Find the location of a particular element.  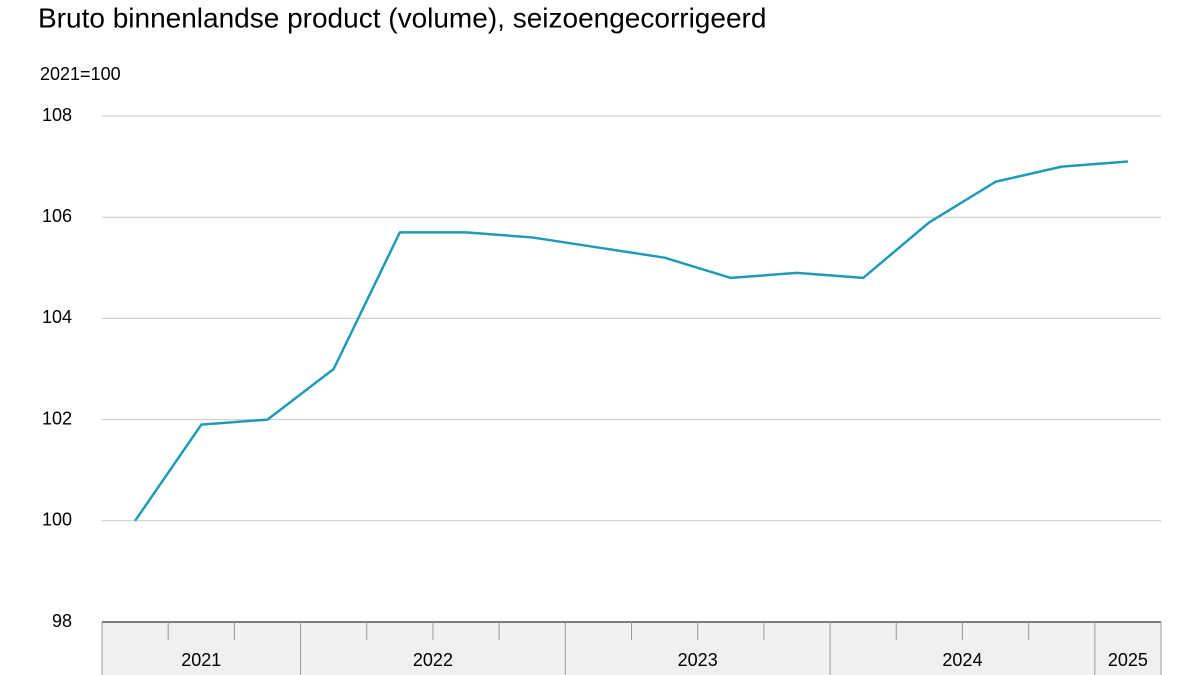

y-tick-label: 106 is located at coordinates (57, 216).